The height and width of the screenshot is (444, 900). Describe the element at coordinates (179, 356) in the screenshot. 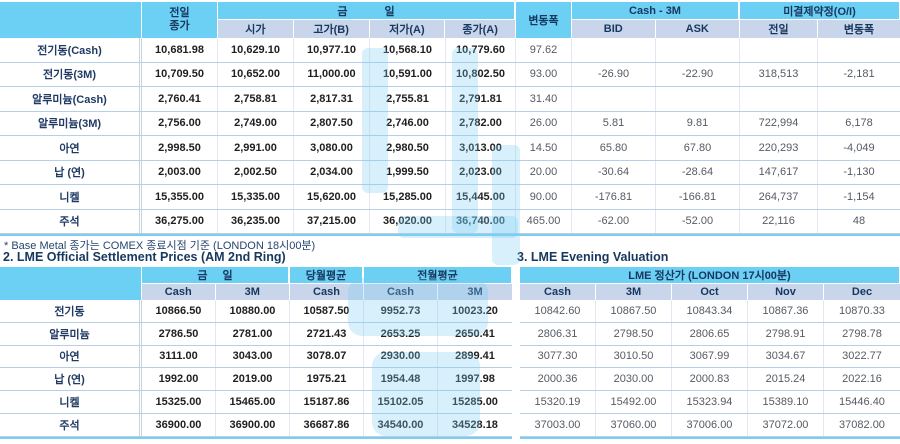

I see `value-cell: 3111.00` at that location.